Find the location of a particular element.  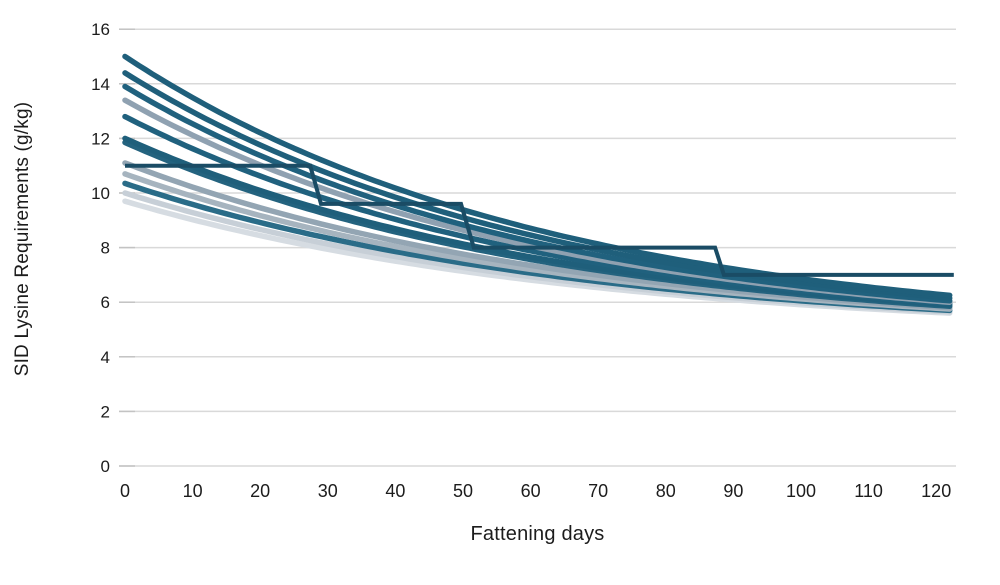

x-tick-label: 120 is located at coordinates (936, 491).